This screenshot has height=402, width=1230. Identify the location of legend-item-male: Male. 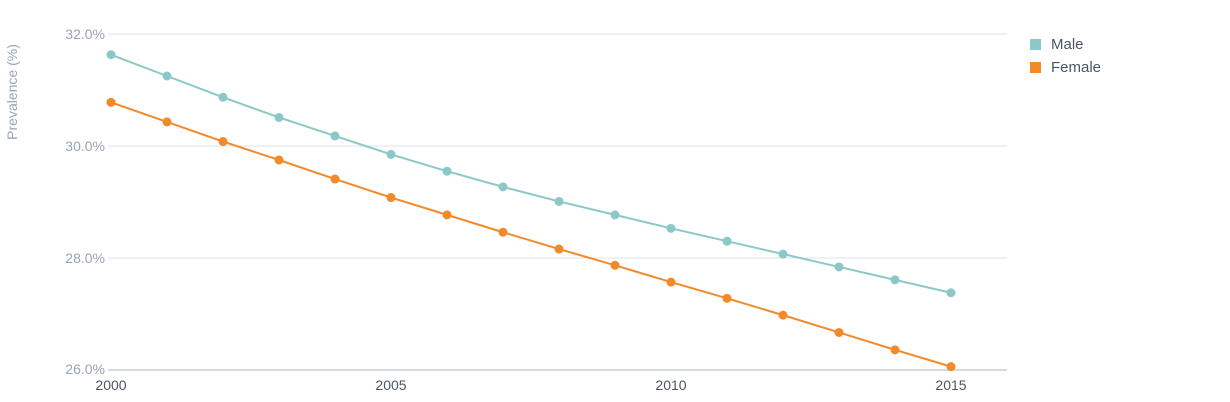
(1065, 44).